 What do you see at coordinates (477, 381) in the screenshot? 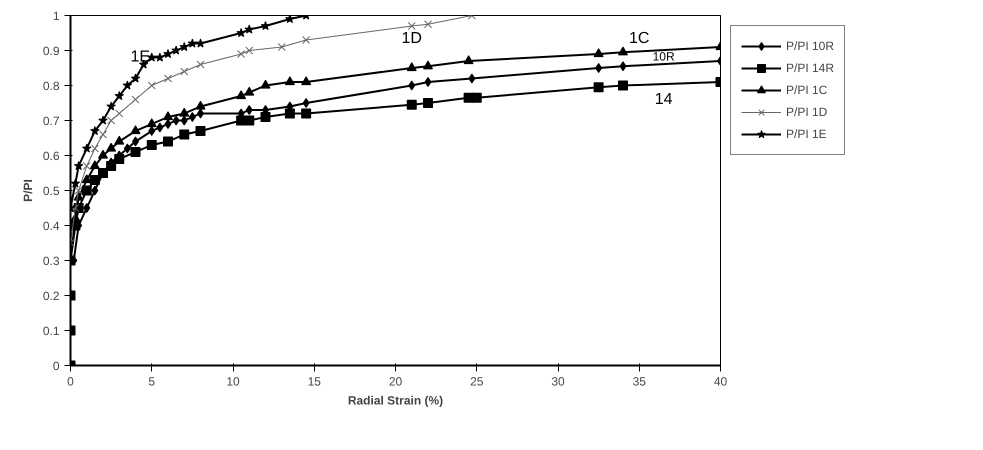
I see `x-tick-label: 25` at bounding box center [477, 381].